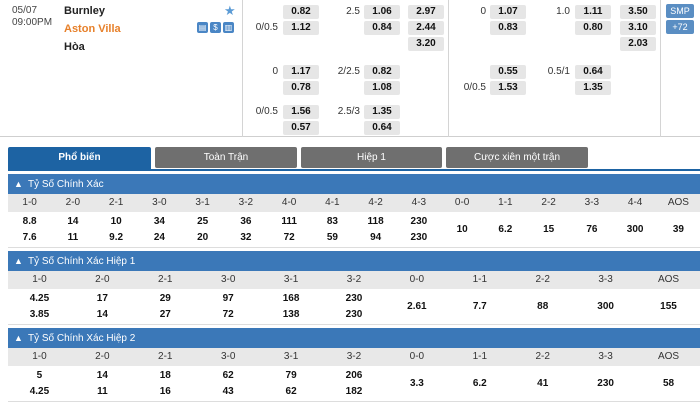 This screenshot has height=410, width=700. Describe the element at coordinates (678, 229) in the screenshot. I see `draw-score-odds: 39` at that location.